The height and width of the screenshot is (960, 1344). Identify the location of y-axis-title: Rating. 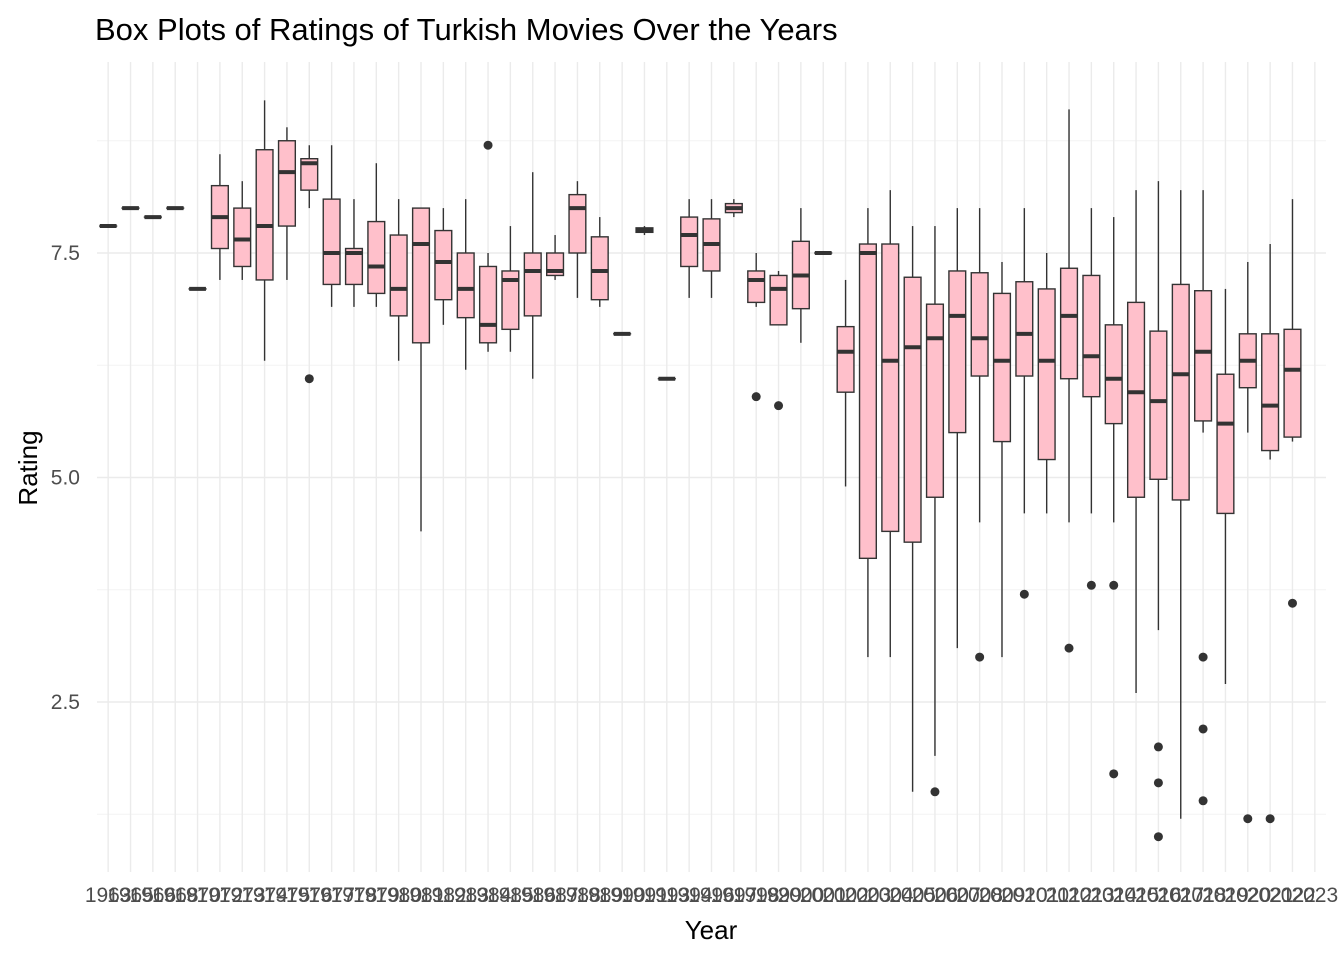
(28, 467).